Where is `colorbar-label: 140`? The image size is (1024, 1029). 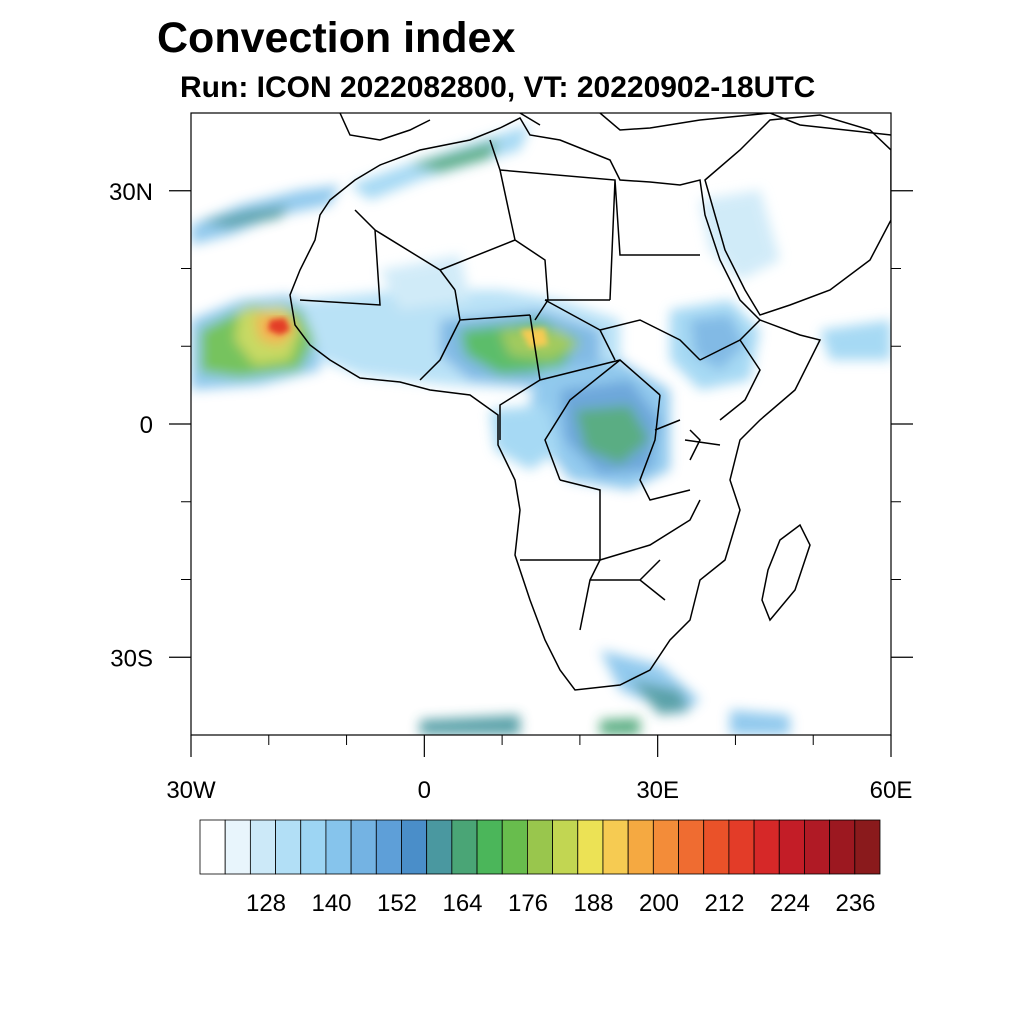 colorbar-label: 140 is located at coordinates (331, 903).